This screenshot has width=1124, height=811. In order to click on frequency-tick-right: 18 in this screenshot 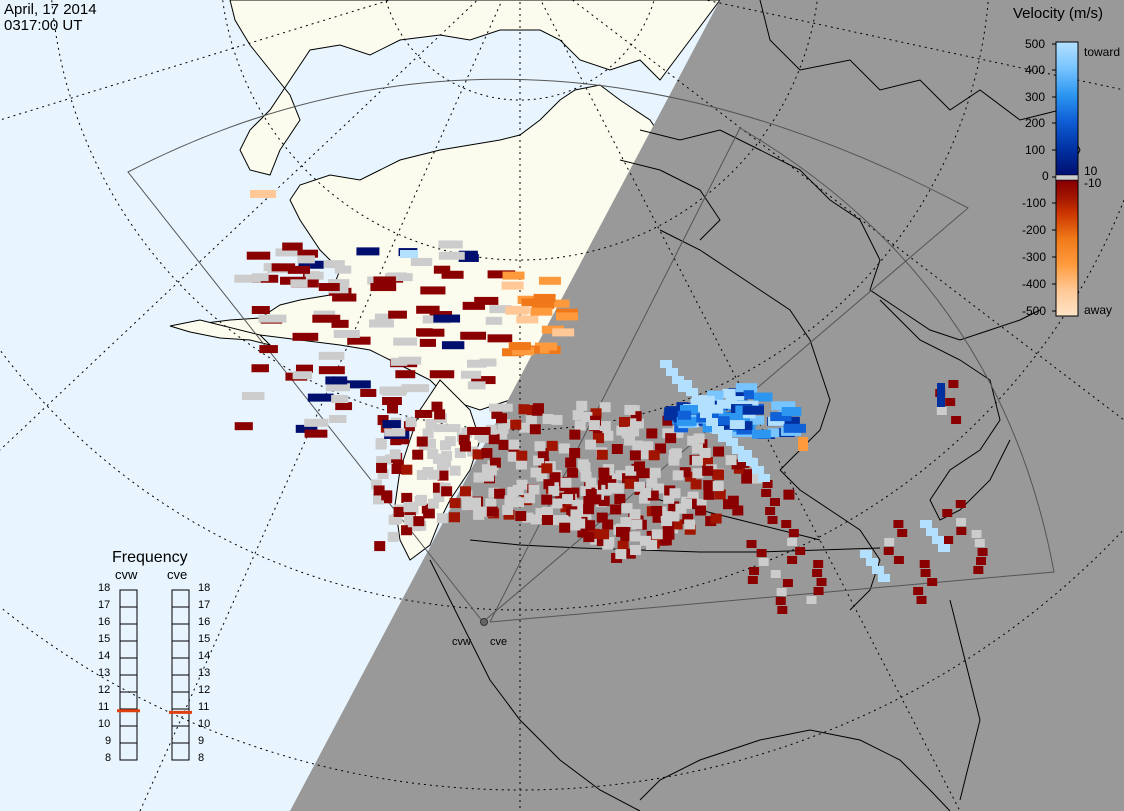, I will do `click(204, 588)`.